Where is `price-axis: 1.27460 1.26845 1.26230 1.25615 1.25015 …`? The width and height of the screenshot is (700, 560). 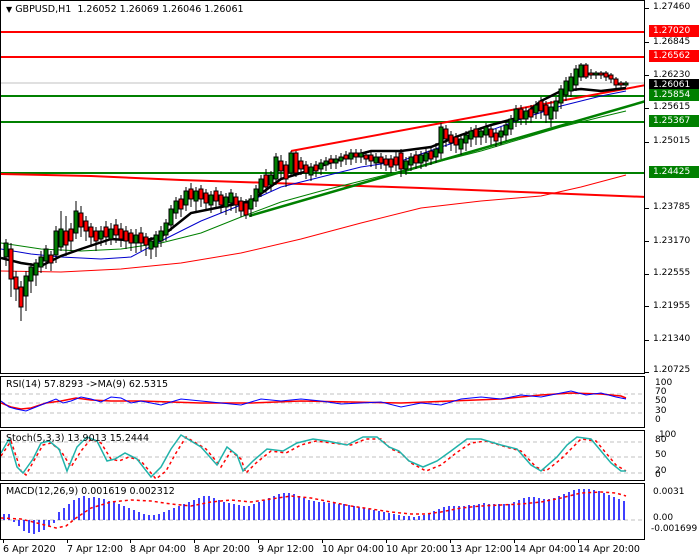 price-axis: 1.27460 1.26845 1.26230 1.25615 1.25015 … is located at coordinates (672, 187).